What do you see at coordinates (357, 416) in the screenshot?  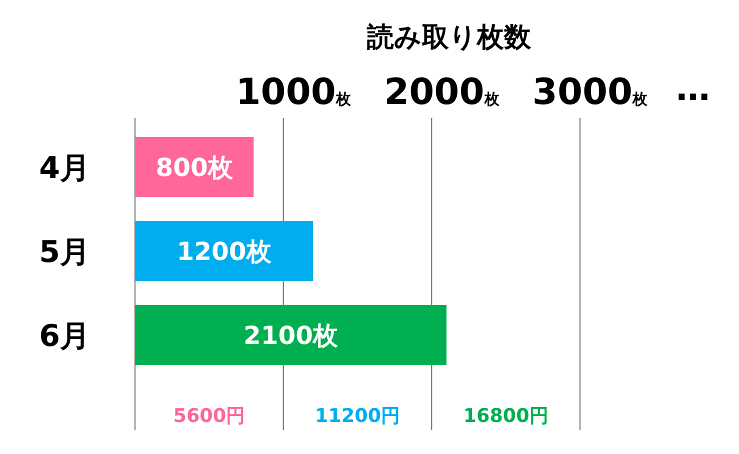 I see `annotation: 11200円` at bounding box center [357, 416].